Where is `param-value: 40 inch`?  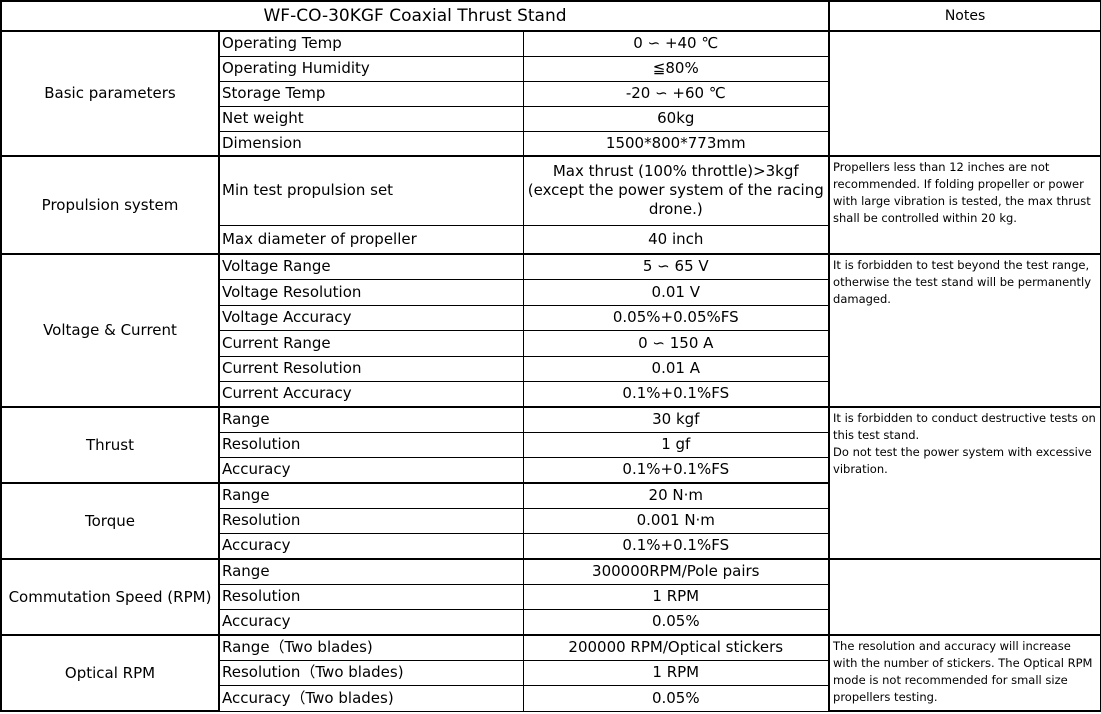 param-value: 40 inch is located at coordinates (676, 239).